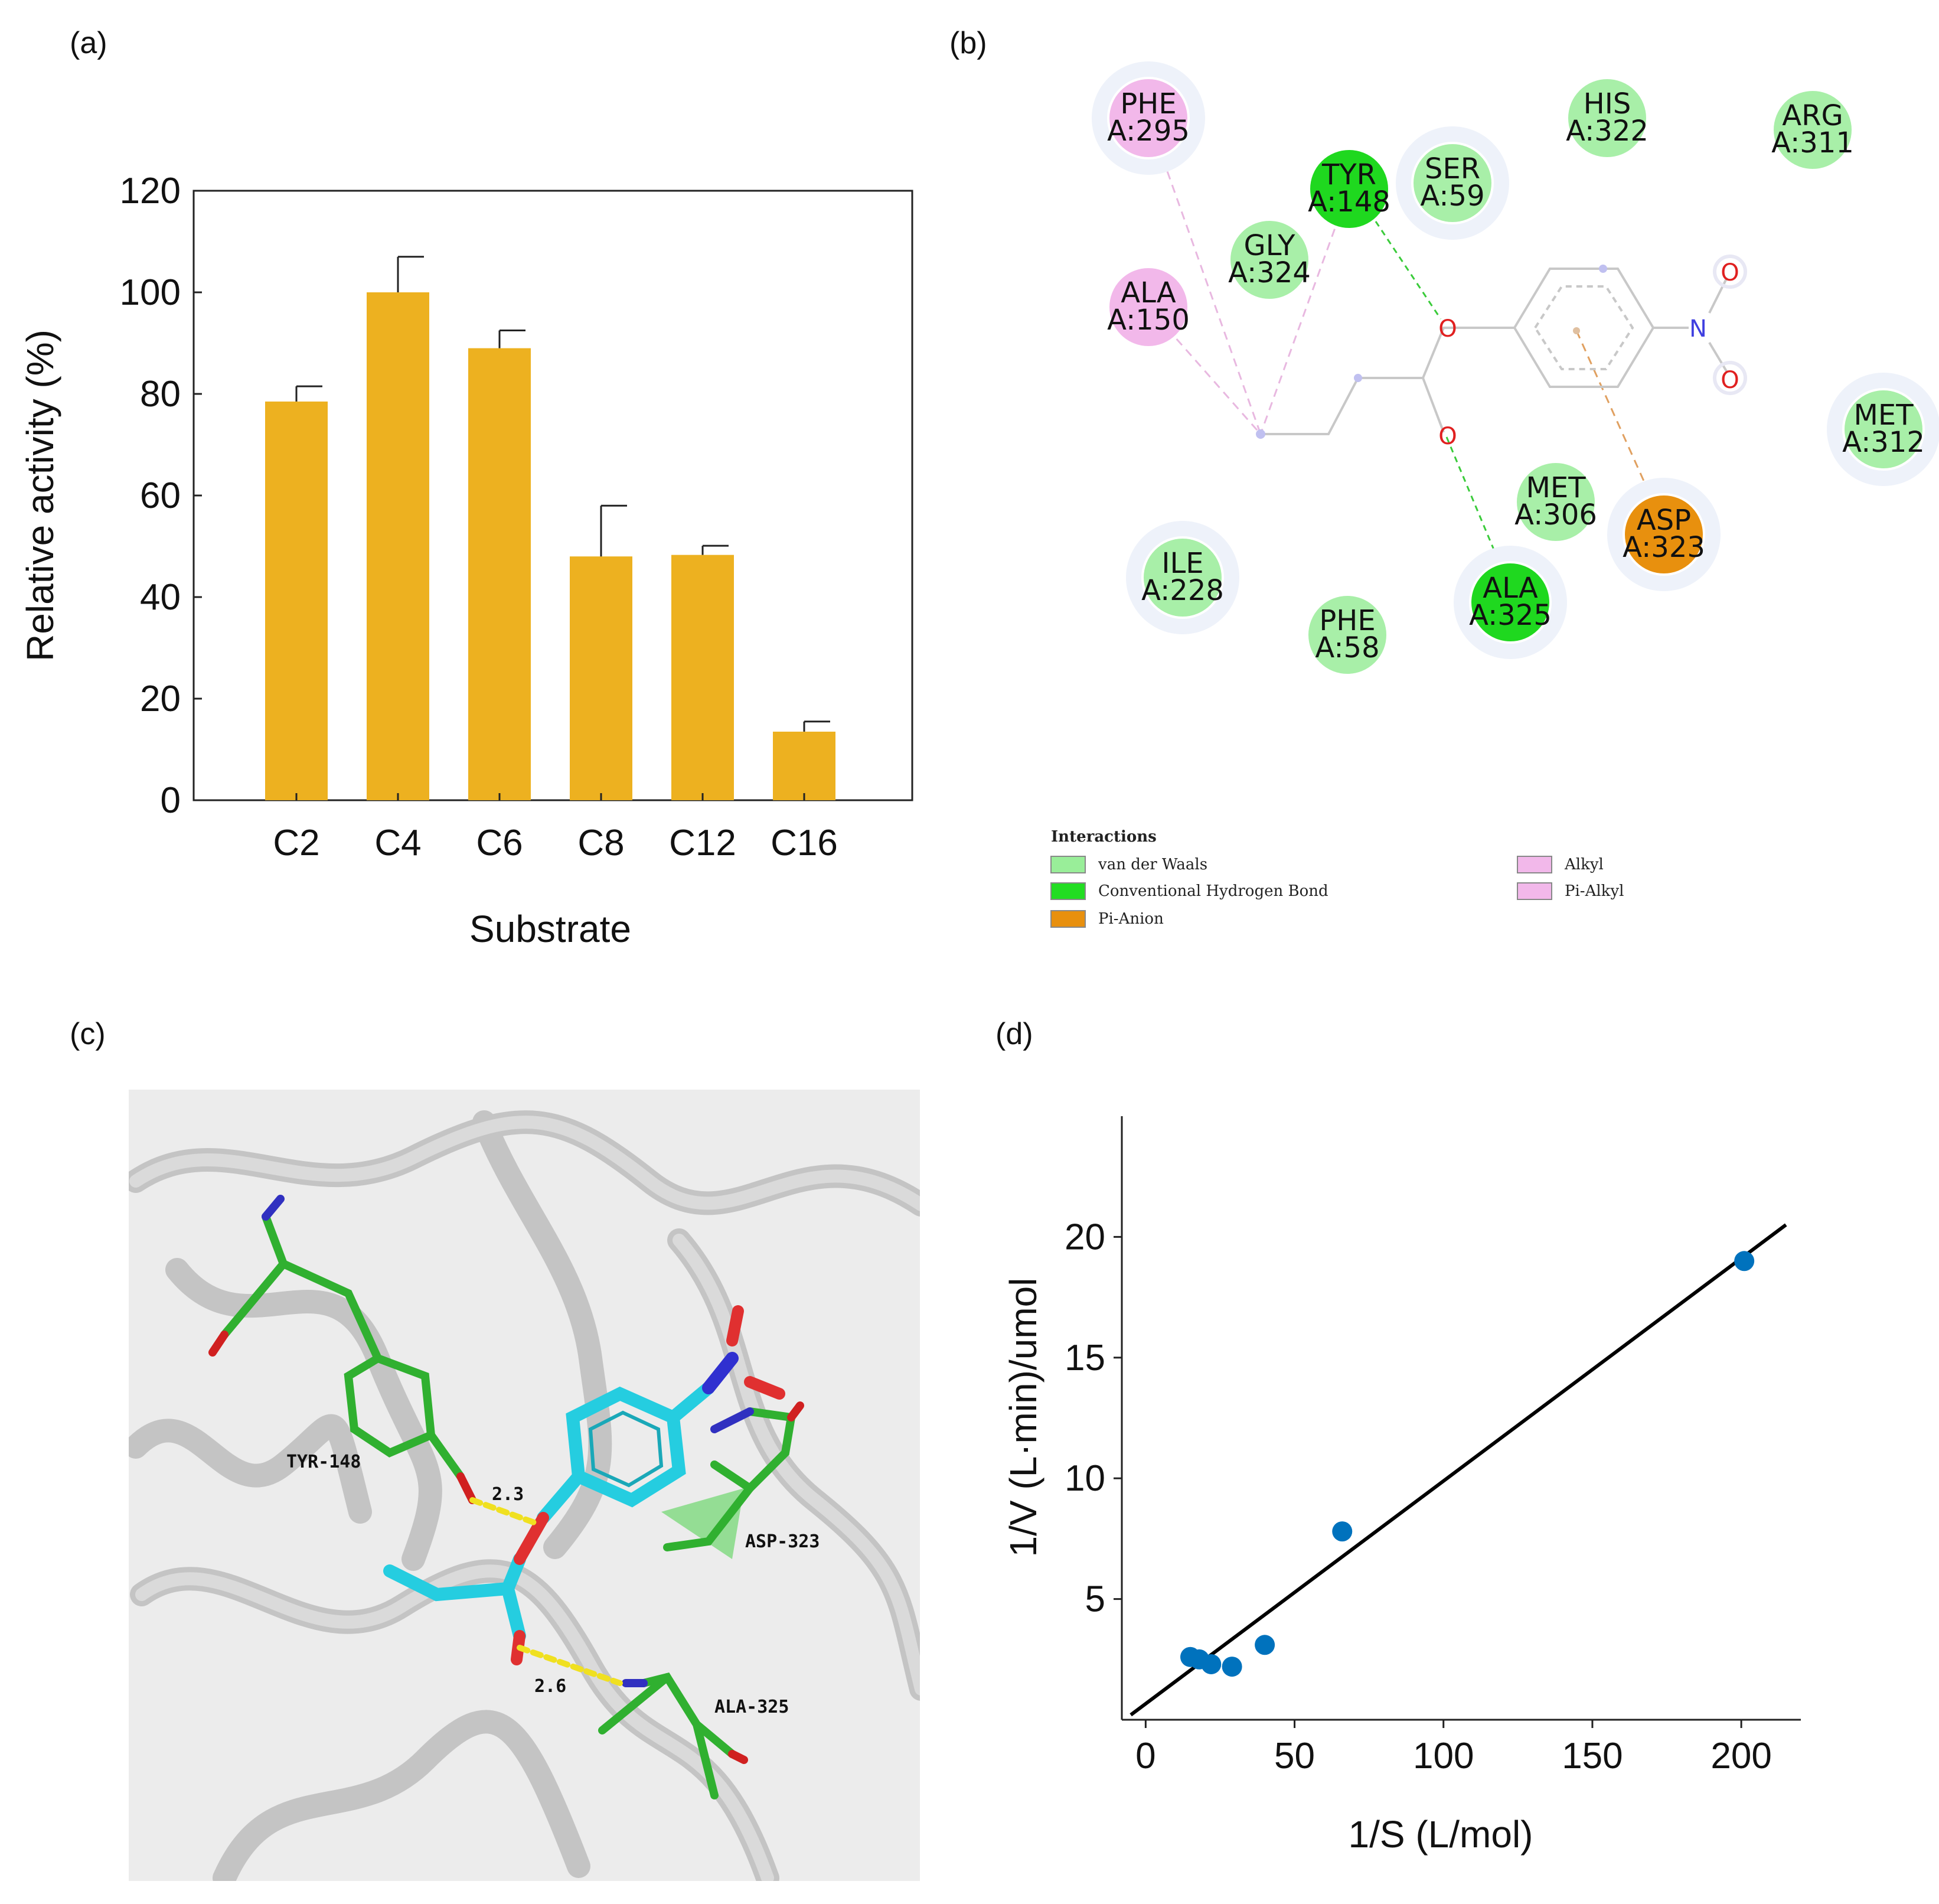  What do you see at coordinates (1447, 329) in the screenshot?
I see `atom-o-ester: O` at bounding box center [1447, 329].